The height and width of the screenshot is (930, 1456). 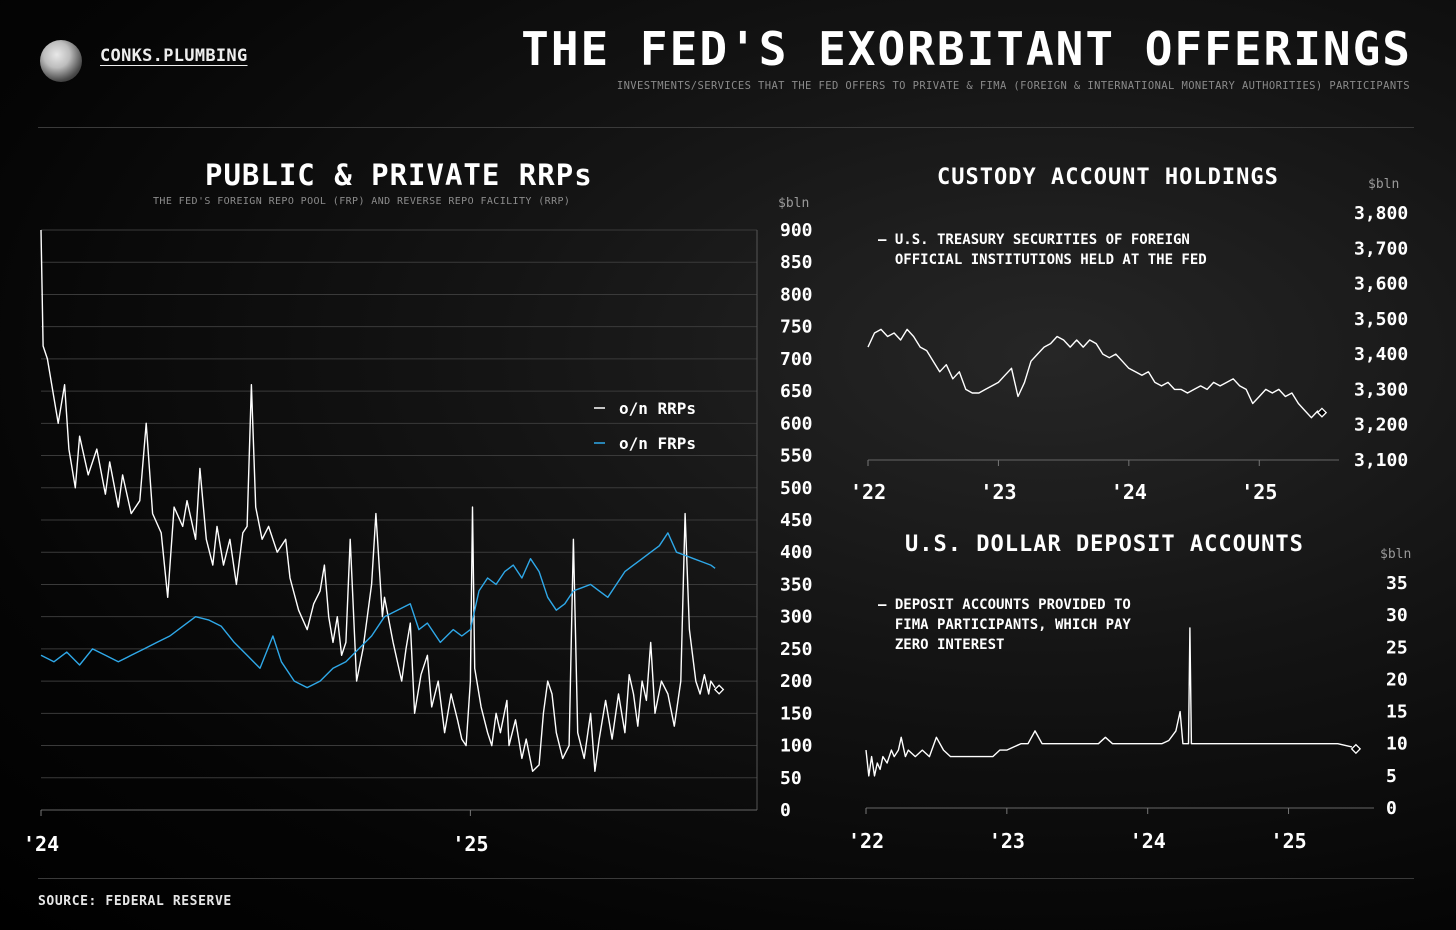 I want to click on rrp-y-tick-label: 0, so click(x=785, y=810).